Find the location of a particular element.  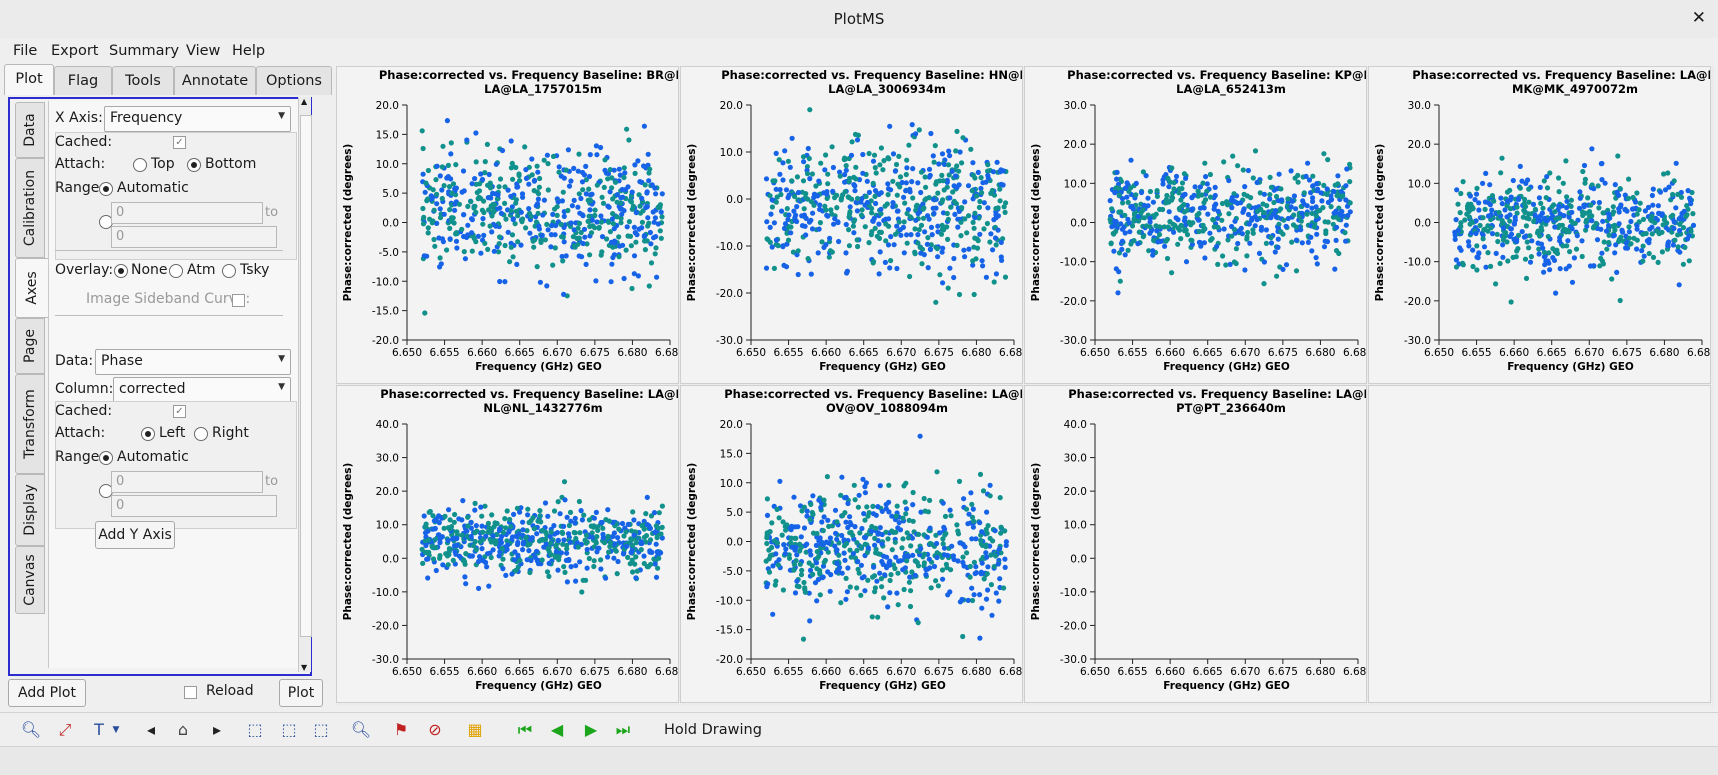

y-range-max-field: 0 is located at coordinates (194, 506).